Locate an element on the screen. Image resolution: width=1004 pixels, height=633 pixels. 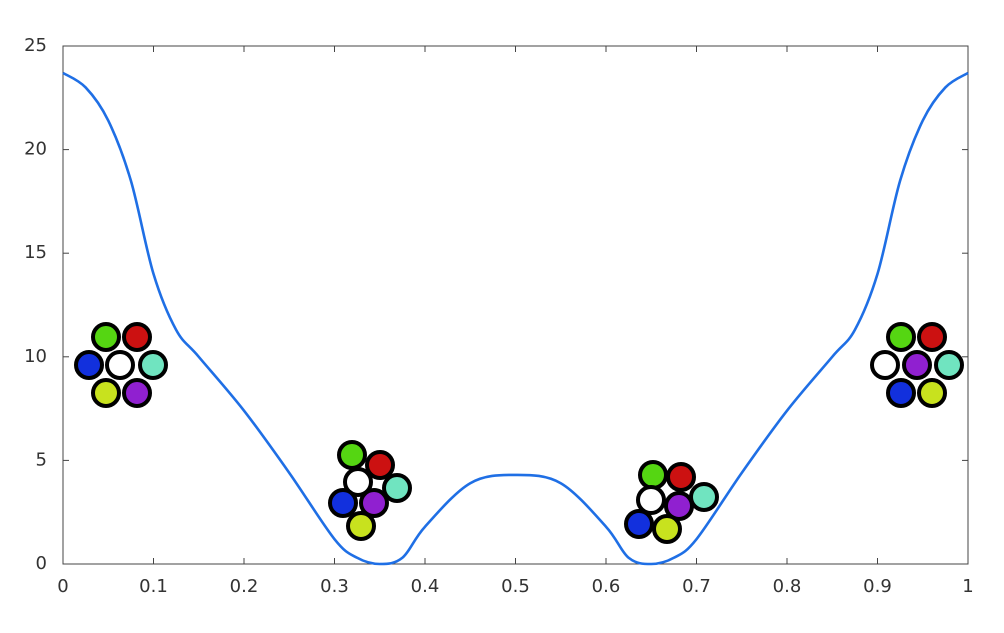
x-tick-label: 0.5 is located at coordinates (515, 586).